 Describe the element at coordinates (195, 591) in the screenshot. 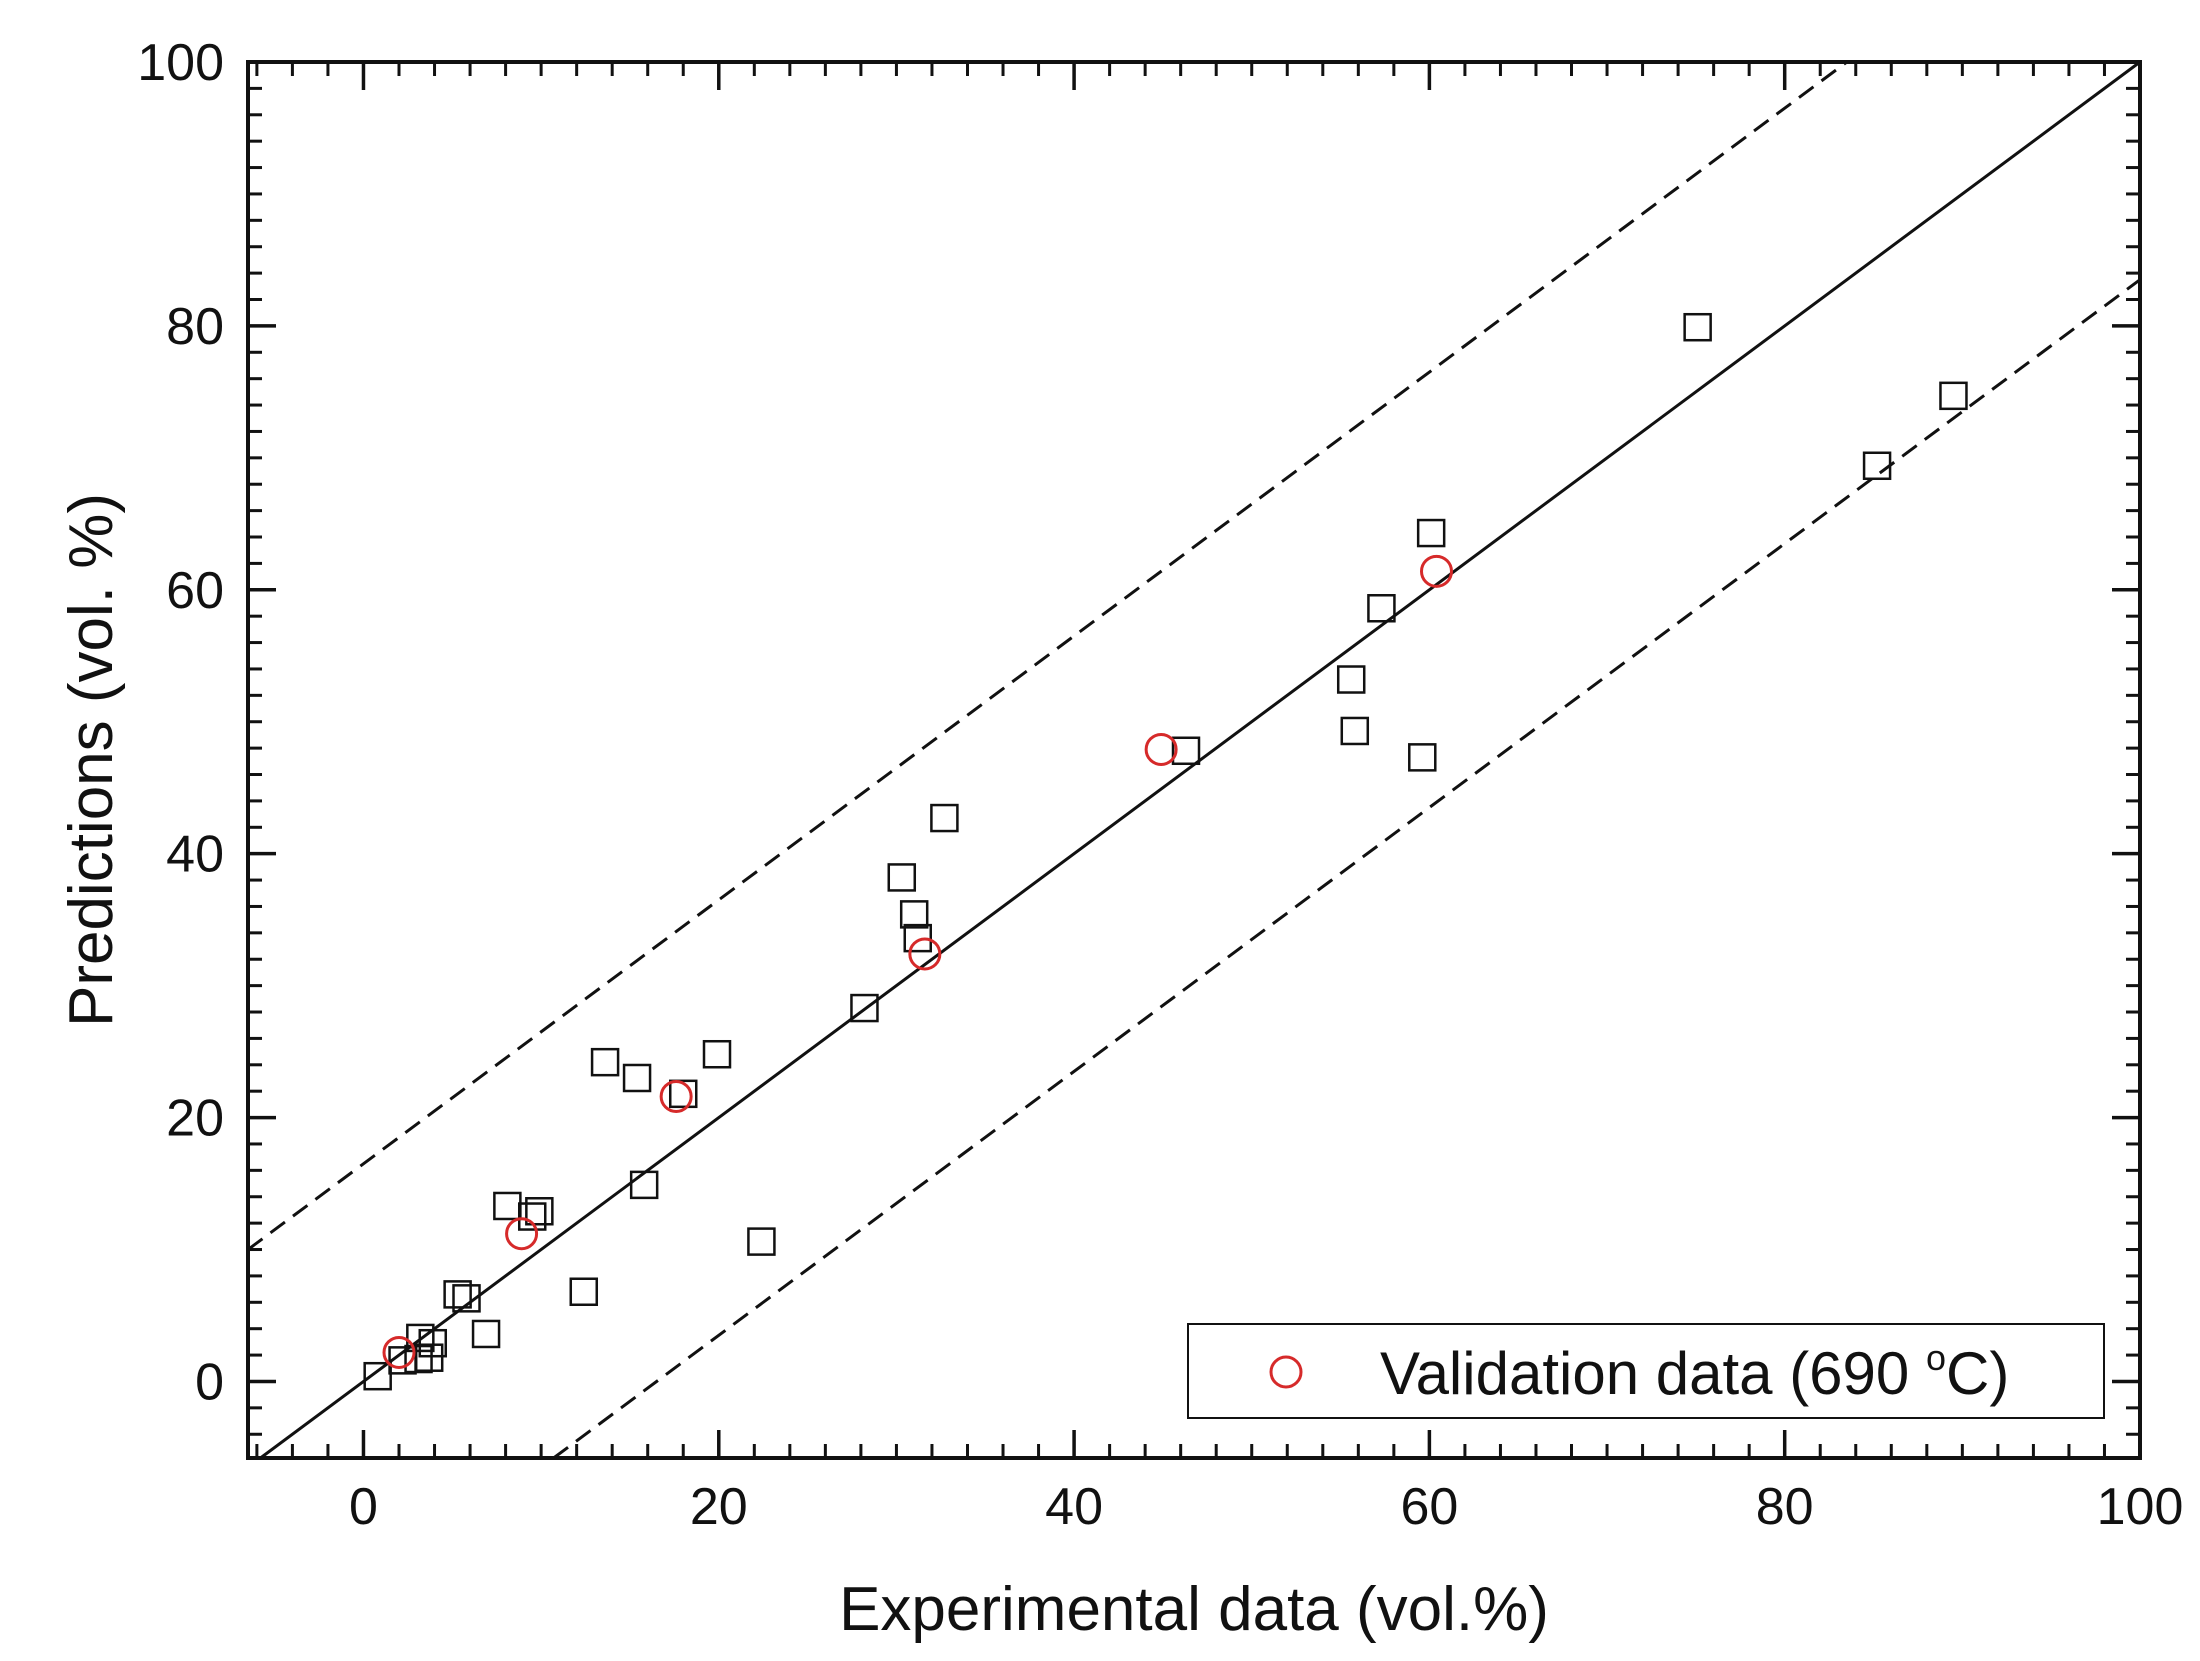

I see `y-tick-label: 60` at that location.